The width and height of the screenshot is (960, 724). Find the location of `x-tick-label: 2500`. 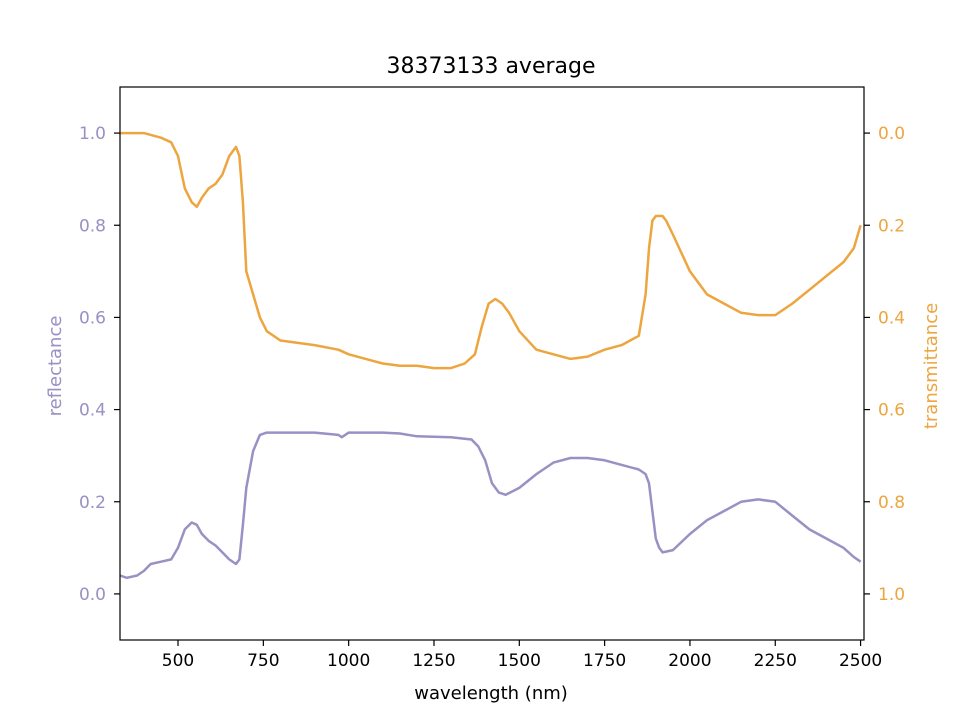

x-tick-label: 2500 is located at coordinates (860, 661).